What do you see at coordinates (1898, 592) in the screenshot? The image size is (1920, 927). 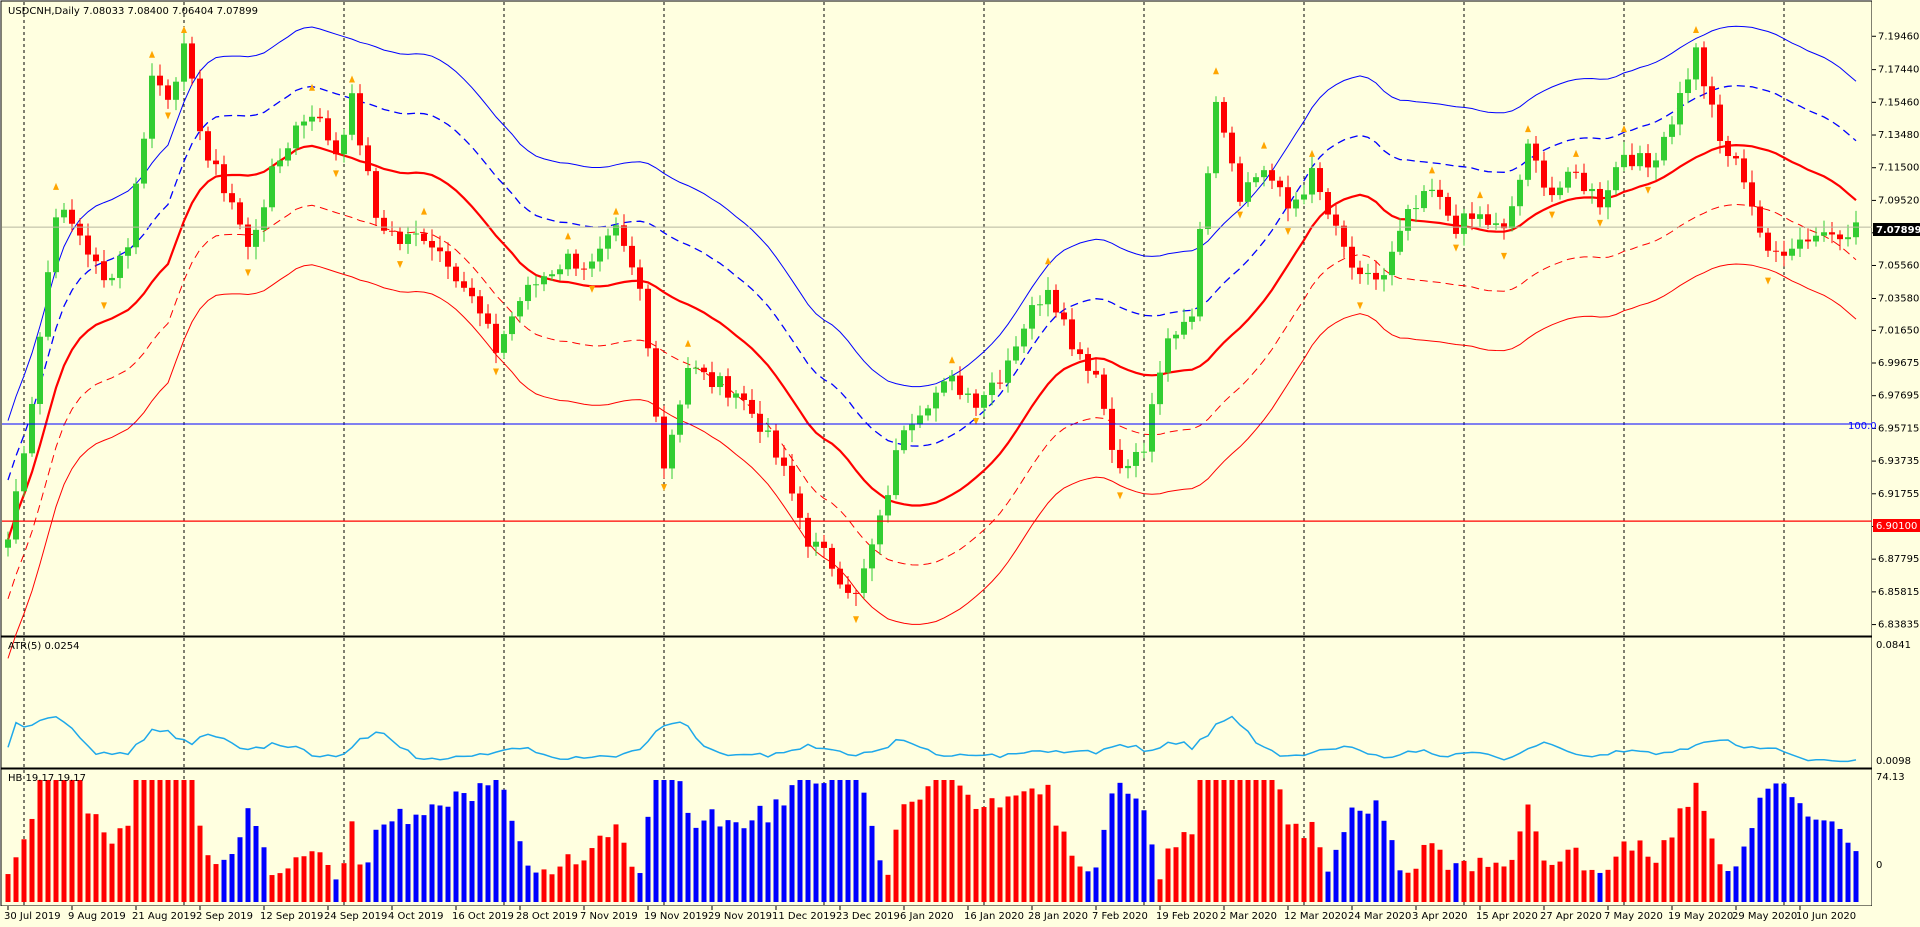 I see `price-tick-label: 6.85815` at bounding box center [1898, 592].